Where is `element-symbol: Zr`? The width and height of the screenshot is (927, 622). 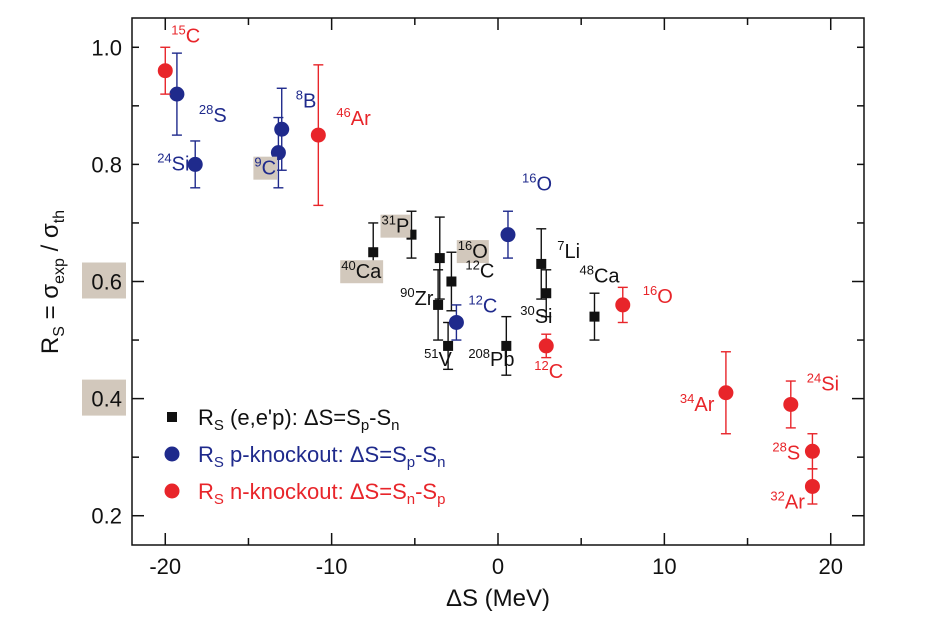 element-symbol: Zr is located at coordinates (424, 299).